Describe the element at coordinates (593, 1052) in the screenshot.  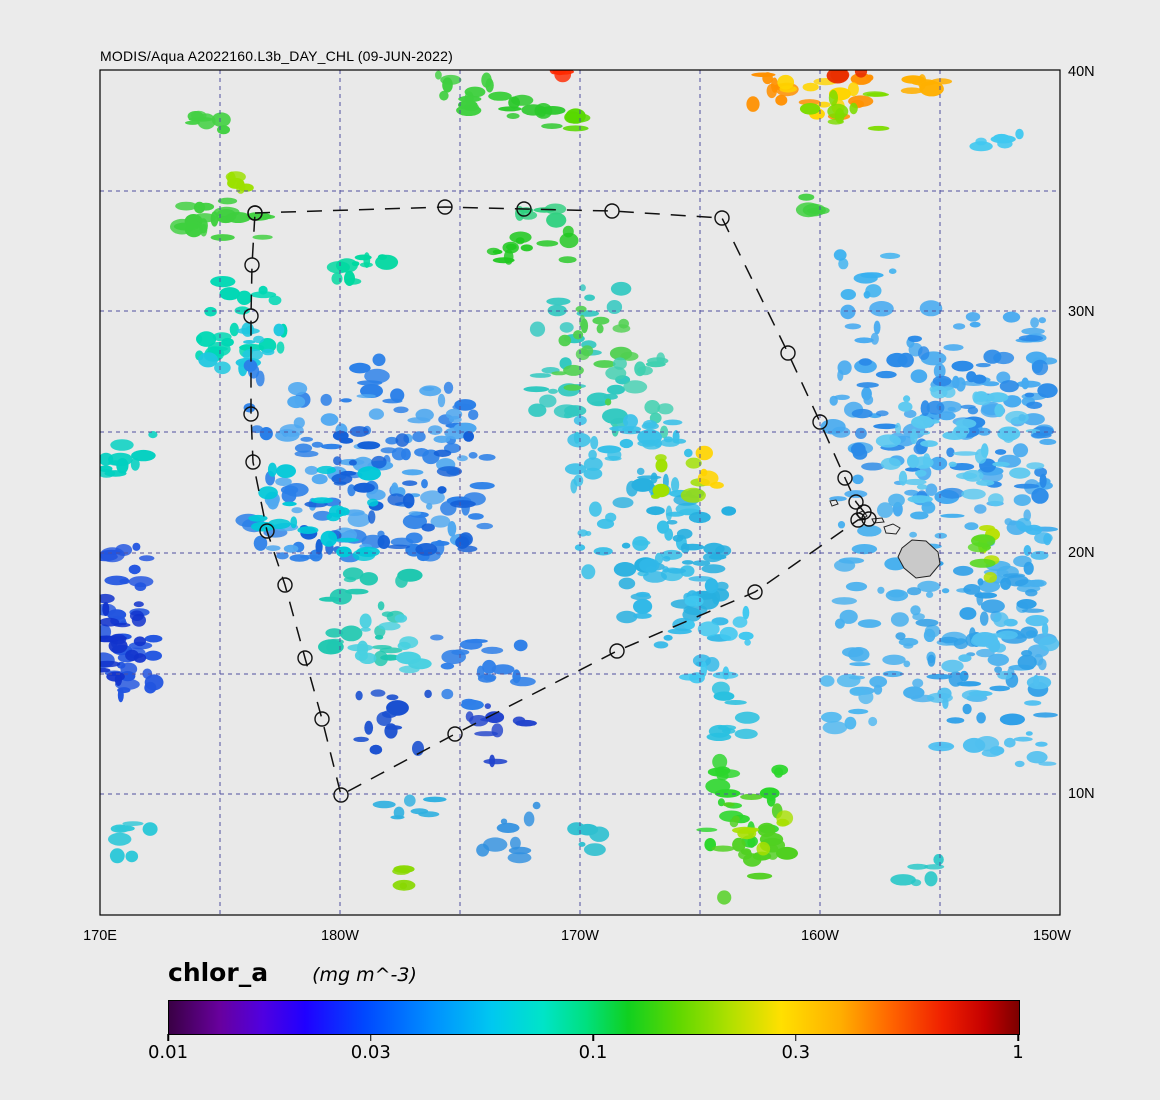
I see `colorbar-tick-label: 0.1` at that location.